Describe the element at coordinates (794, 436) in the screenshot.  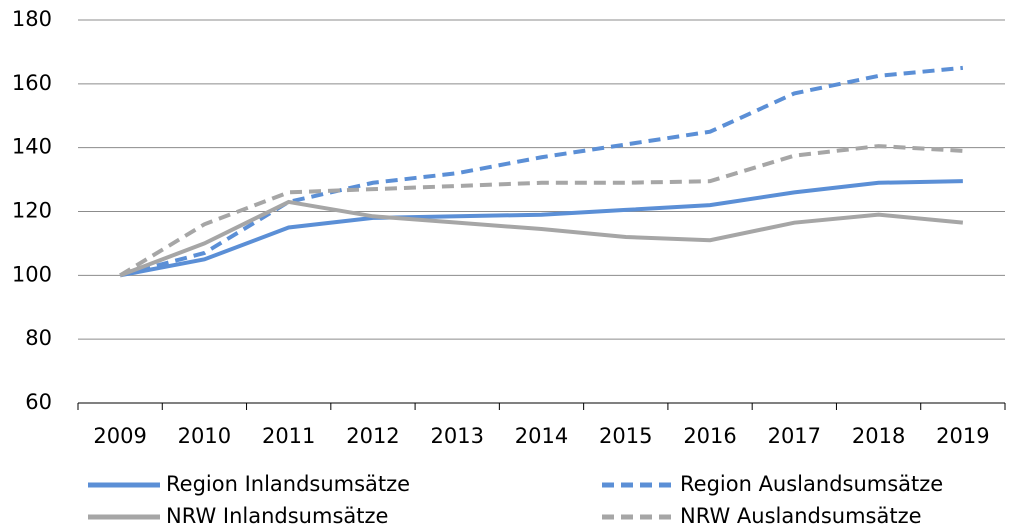
I see `x-tick-label: 2017` at that location.